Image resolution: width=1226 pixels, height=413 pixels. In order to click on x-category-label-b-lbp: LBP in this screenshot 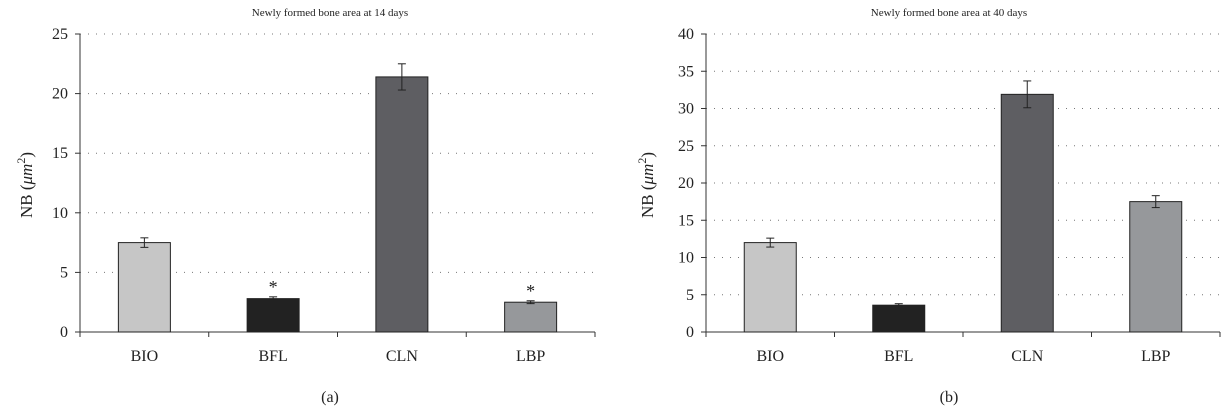, I will do `click(1155, 356)`.